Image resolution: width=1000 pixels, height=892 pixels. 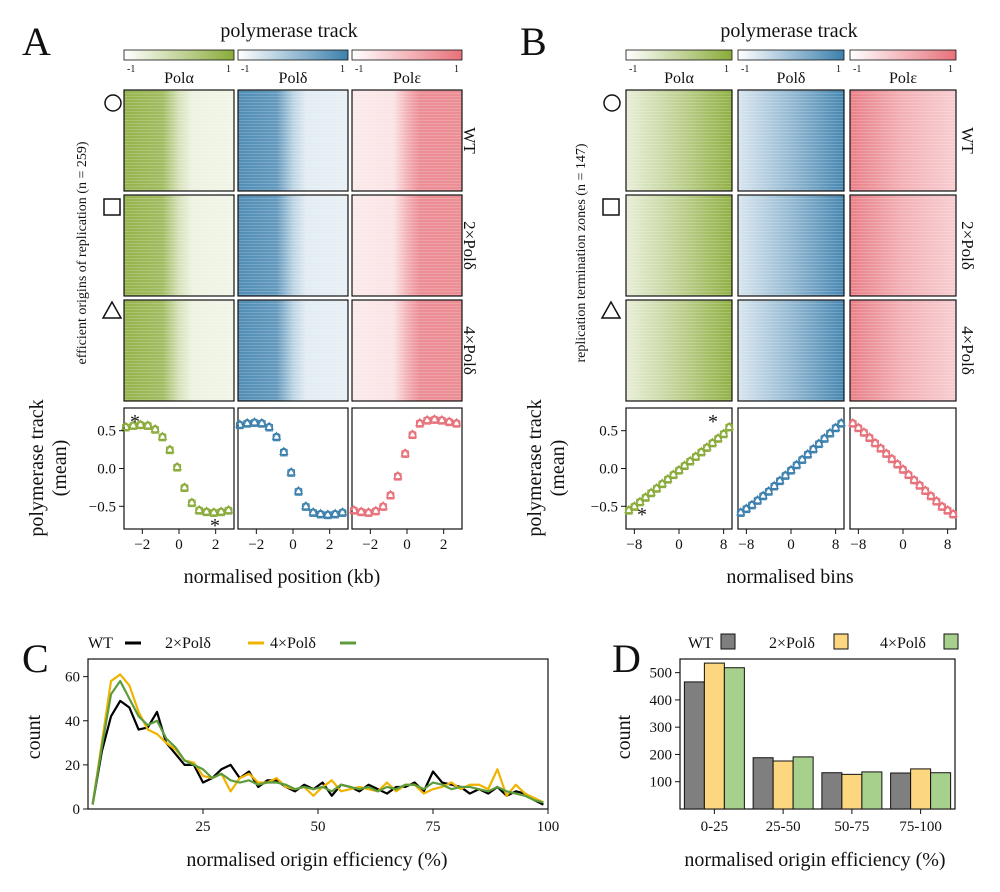 I want to click on x-tick-label: −8, so click(x=746, y=545).